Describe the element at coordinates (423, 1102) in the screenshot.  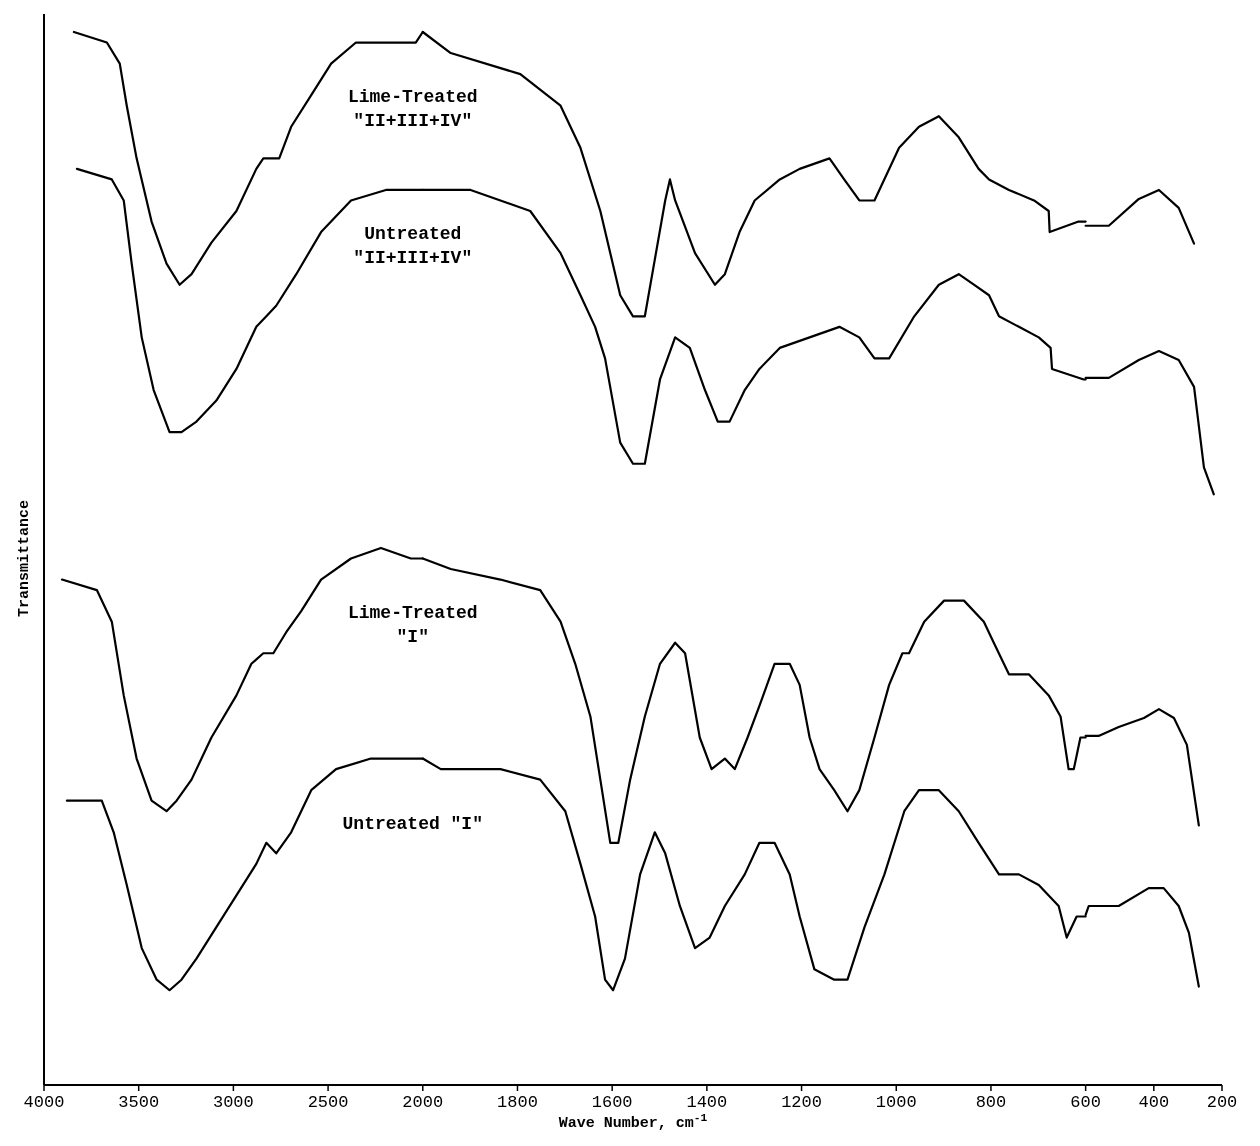
I see `x-tick-label: 2000` at that location.